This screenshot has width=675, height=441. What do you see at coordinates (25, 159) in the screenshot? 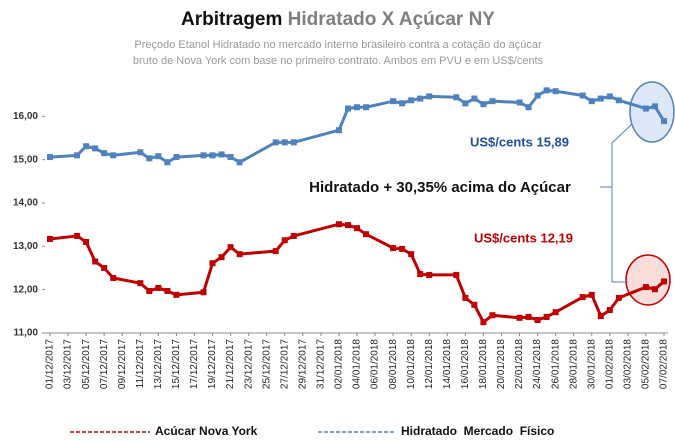
I see `y-tick-label: 15,00` at bounding box center [25, 159].